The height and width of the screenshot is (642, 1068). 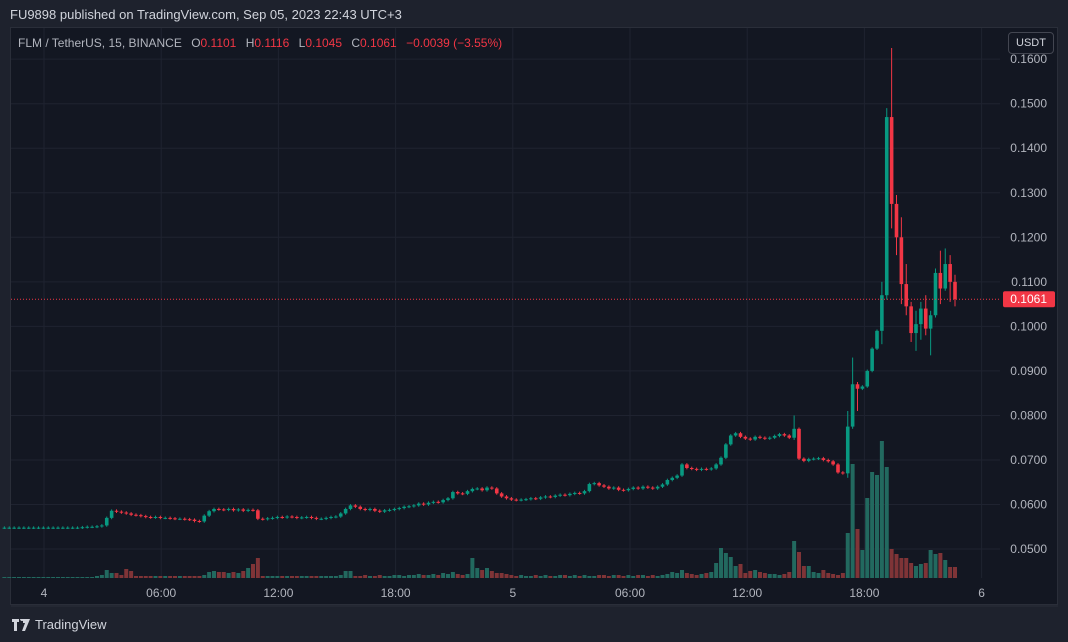 I want to click on x-tick-label: 12:00, so click(x=747, y=593).